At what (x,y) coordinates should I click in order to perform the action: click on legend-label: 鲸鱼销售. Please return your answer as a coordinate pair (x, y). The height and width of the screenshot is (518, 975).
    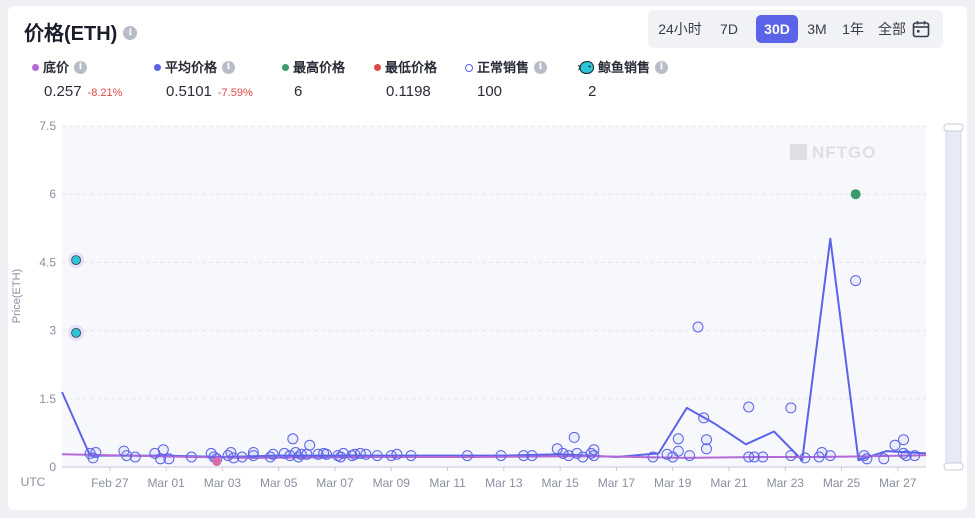
    Looking at the image, I should click on (624, 67).